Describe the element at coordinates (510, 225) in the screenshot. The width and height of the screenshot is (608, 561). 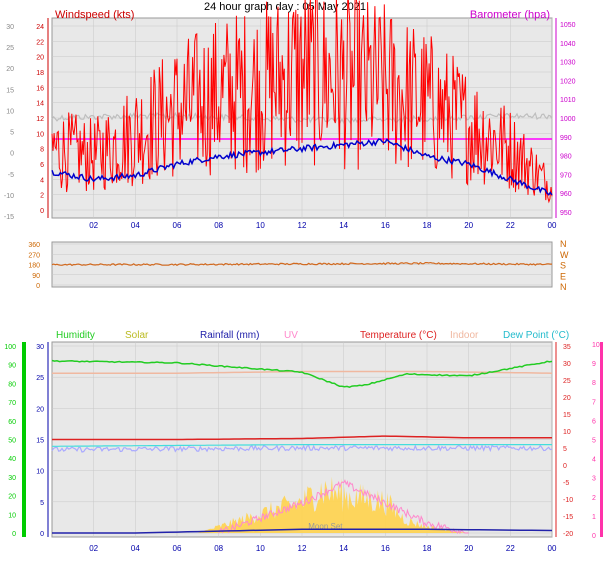
I see `wind-x-tick-label: 22` at that location.